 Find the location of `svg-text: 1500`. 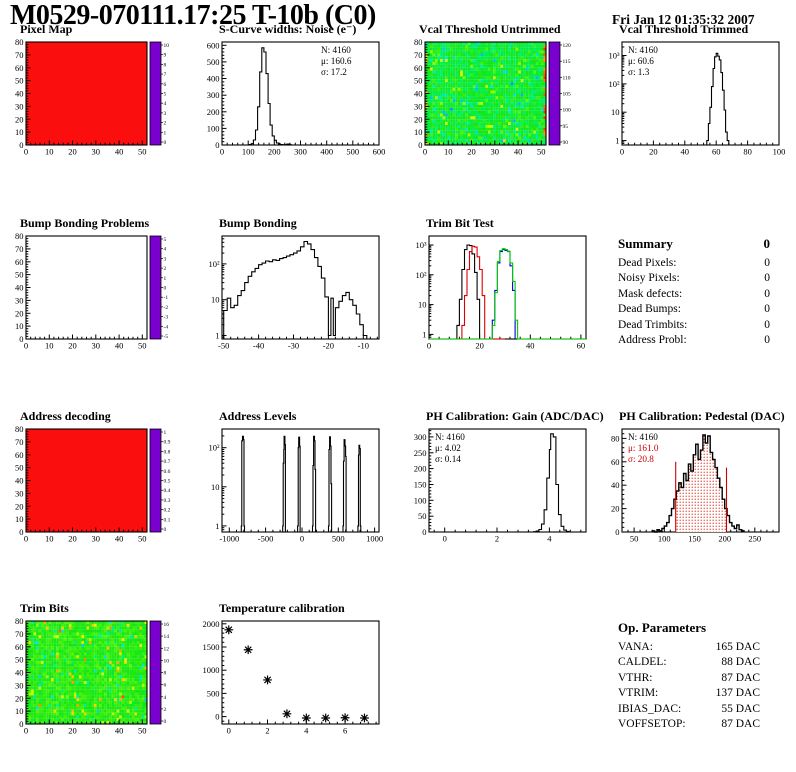

svg-text: 1500 is located at coordinates (211, 647).